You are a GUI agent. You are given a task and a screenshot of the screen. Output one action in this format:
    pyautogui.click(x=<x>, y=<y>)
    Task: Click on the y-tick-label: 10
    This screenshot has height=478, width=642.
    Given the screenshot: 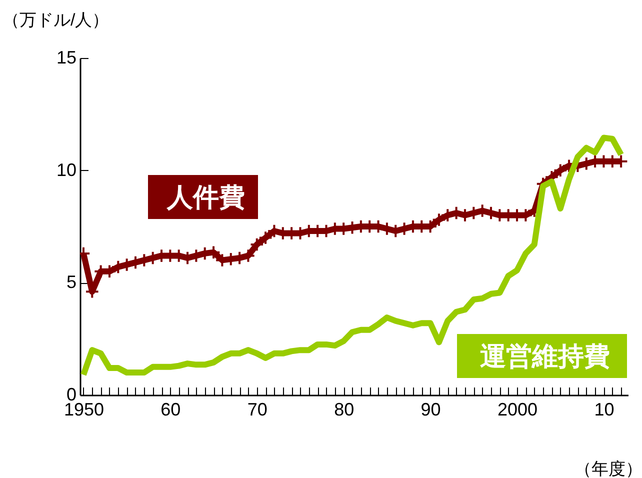 What is the action you would take?
    pyautogui.click(x=66, y=170)
    